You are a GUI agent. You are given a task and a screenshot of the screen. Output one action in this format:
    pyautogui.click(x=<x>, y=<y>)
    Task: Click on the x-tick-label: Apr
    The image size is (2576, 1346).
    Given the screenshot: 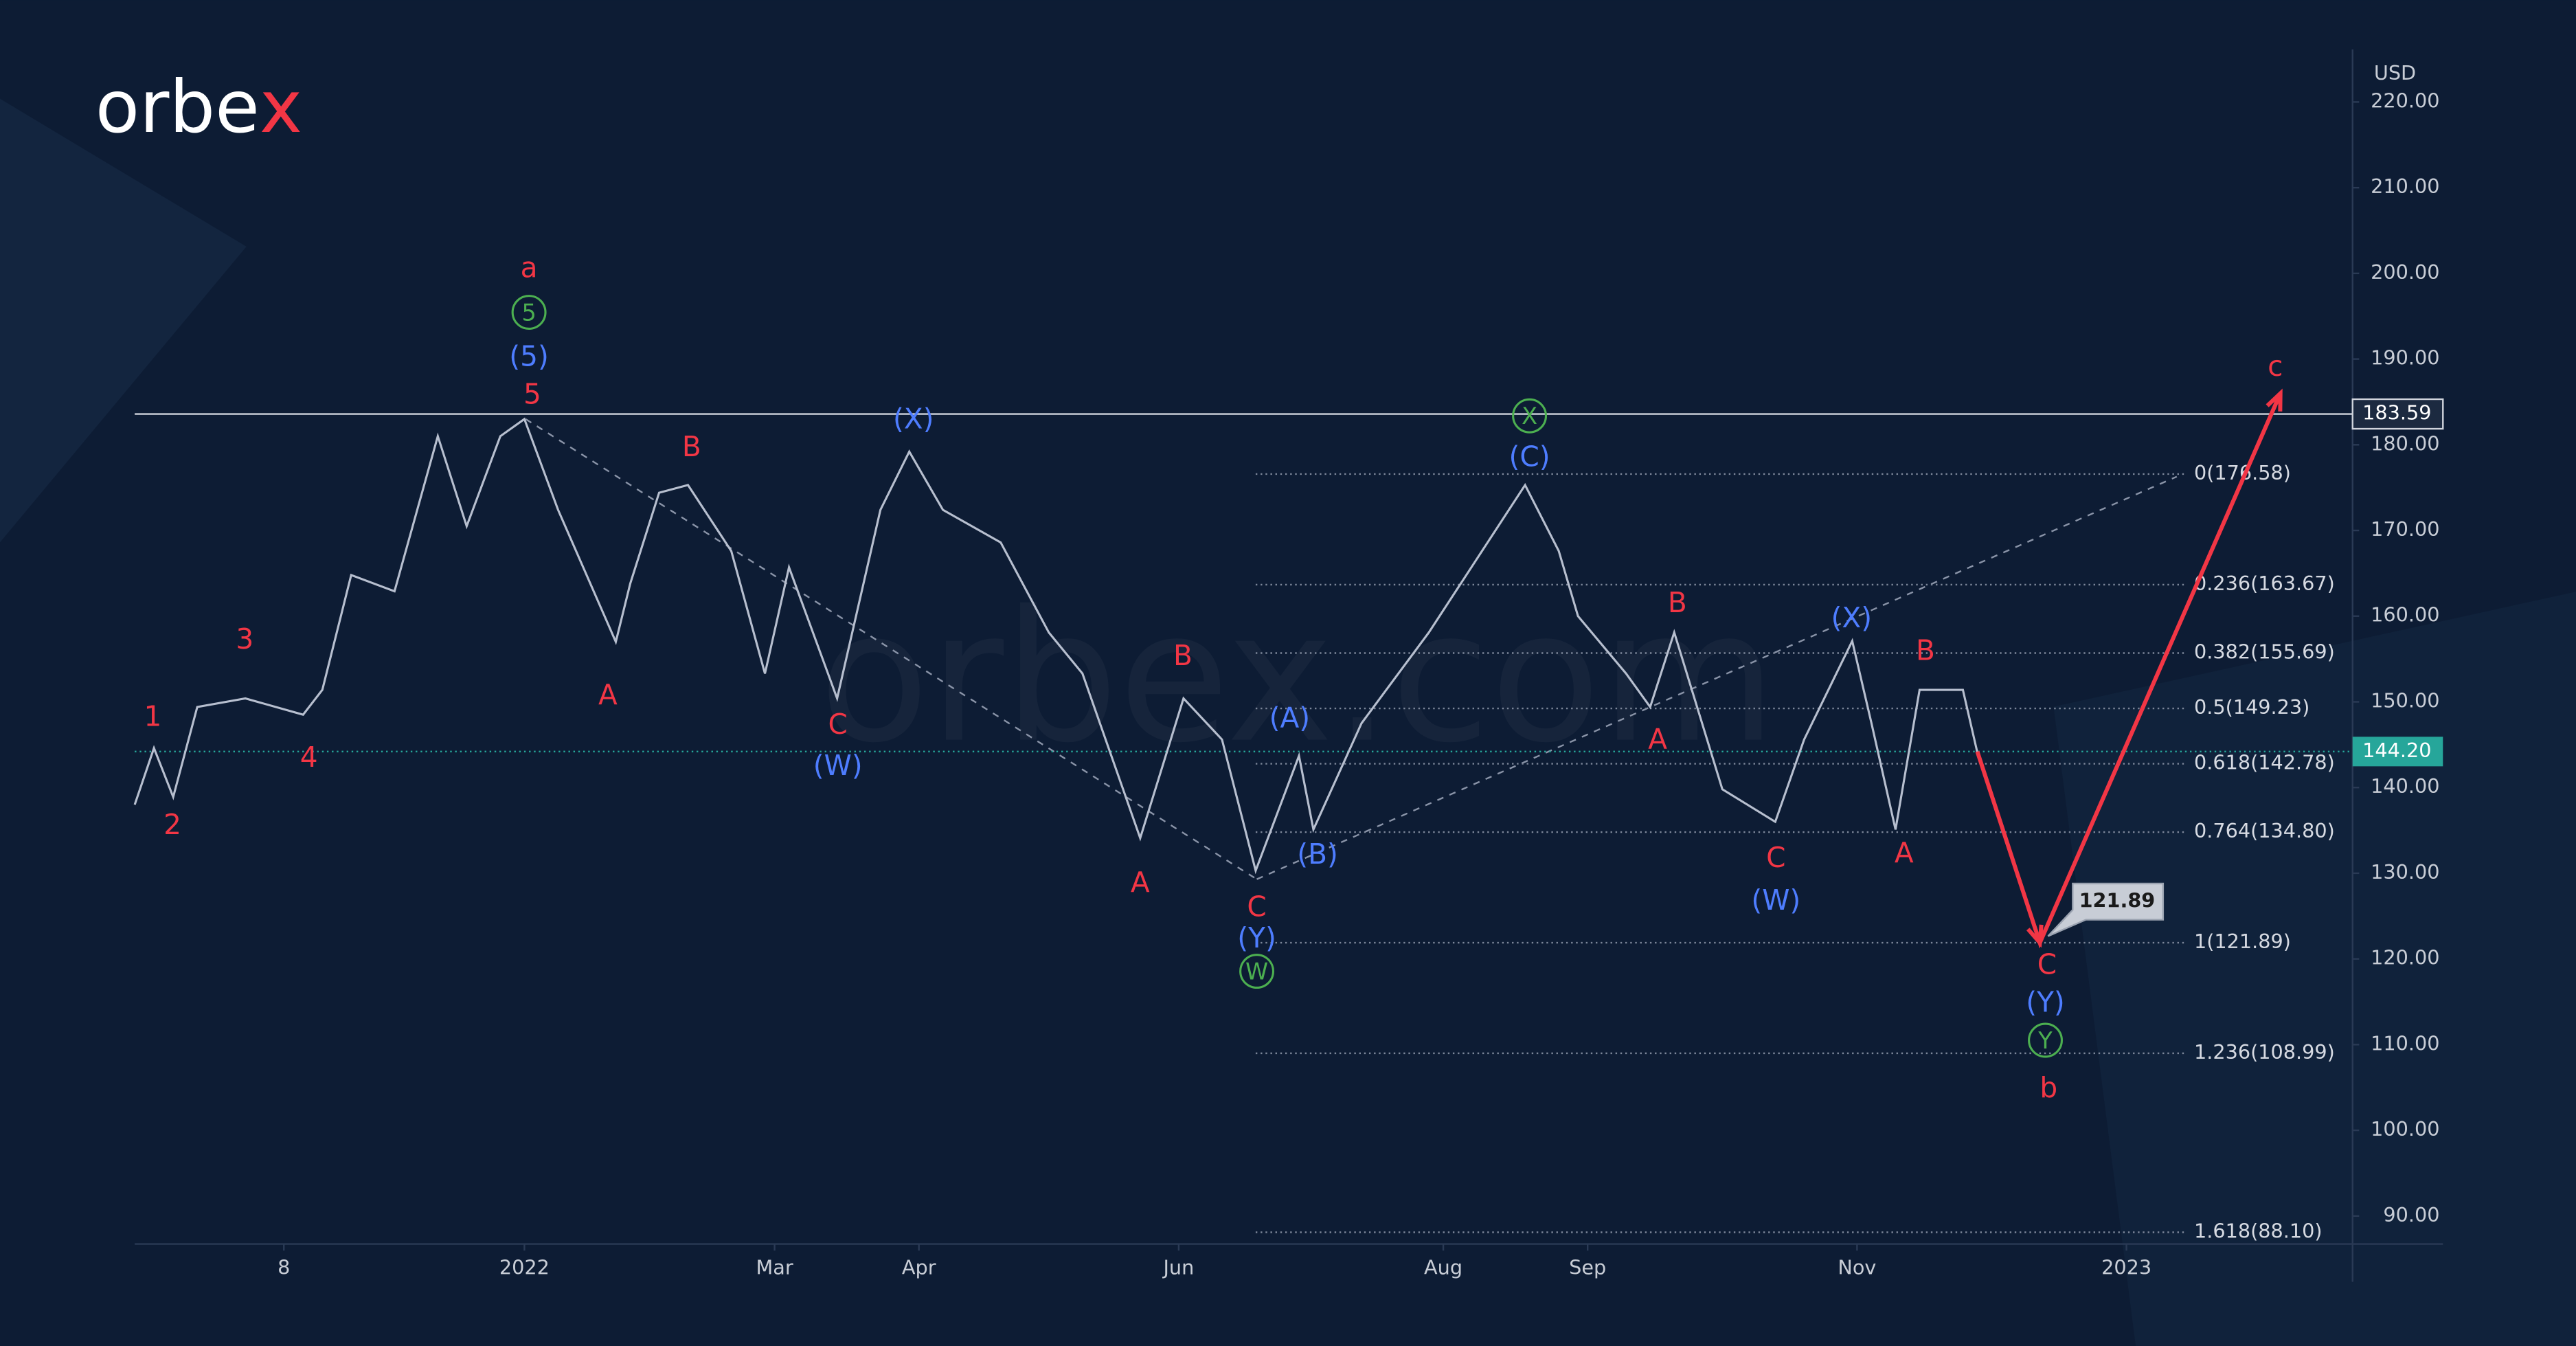 What is the action you would take?
    pyautogui.click(x=919, y=1267)
    